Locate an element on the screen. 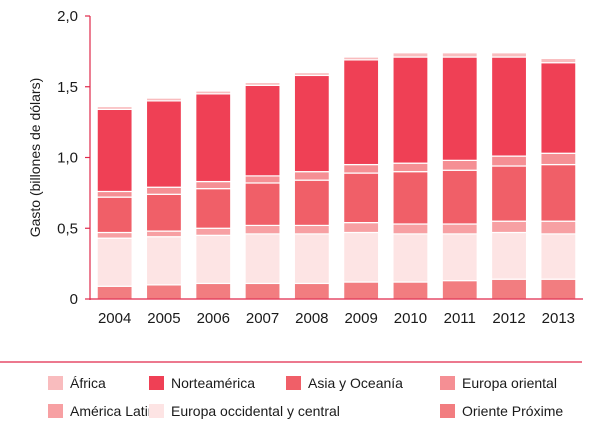 This screenshot has height=444, width=600. legend-label: Europa oriental is located at coordinates (509, 383).